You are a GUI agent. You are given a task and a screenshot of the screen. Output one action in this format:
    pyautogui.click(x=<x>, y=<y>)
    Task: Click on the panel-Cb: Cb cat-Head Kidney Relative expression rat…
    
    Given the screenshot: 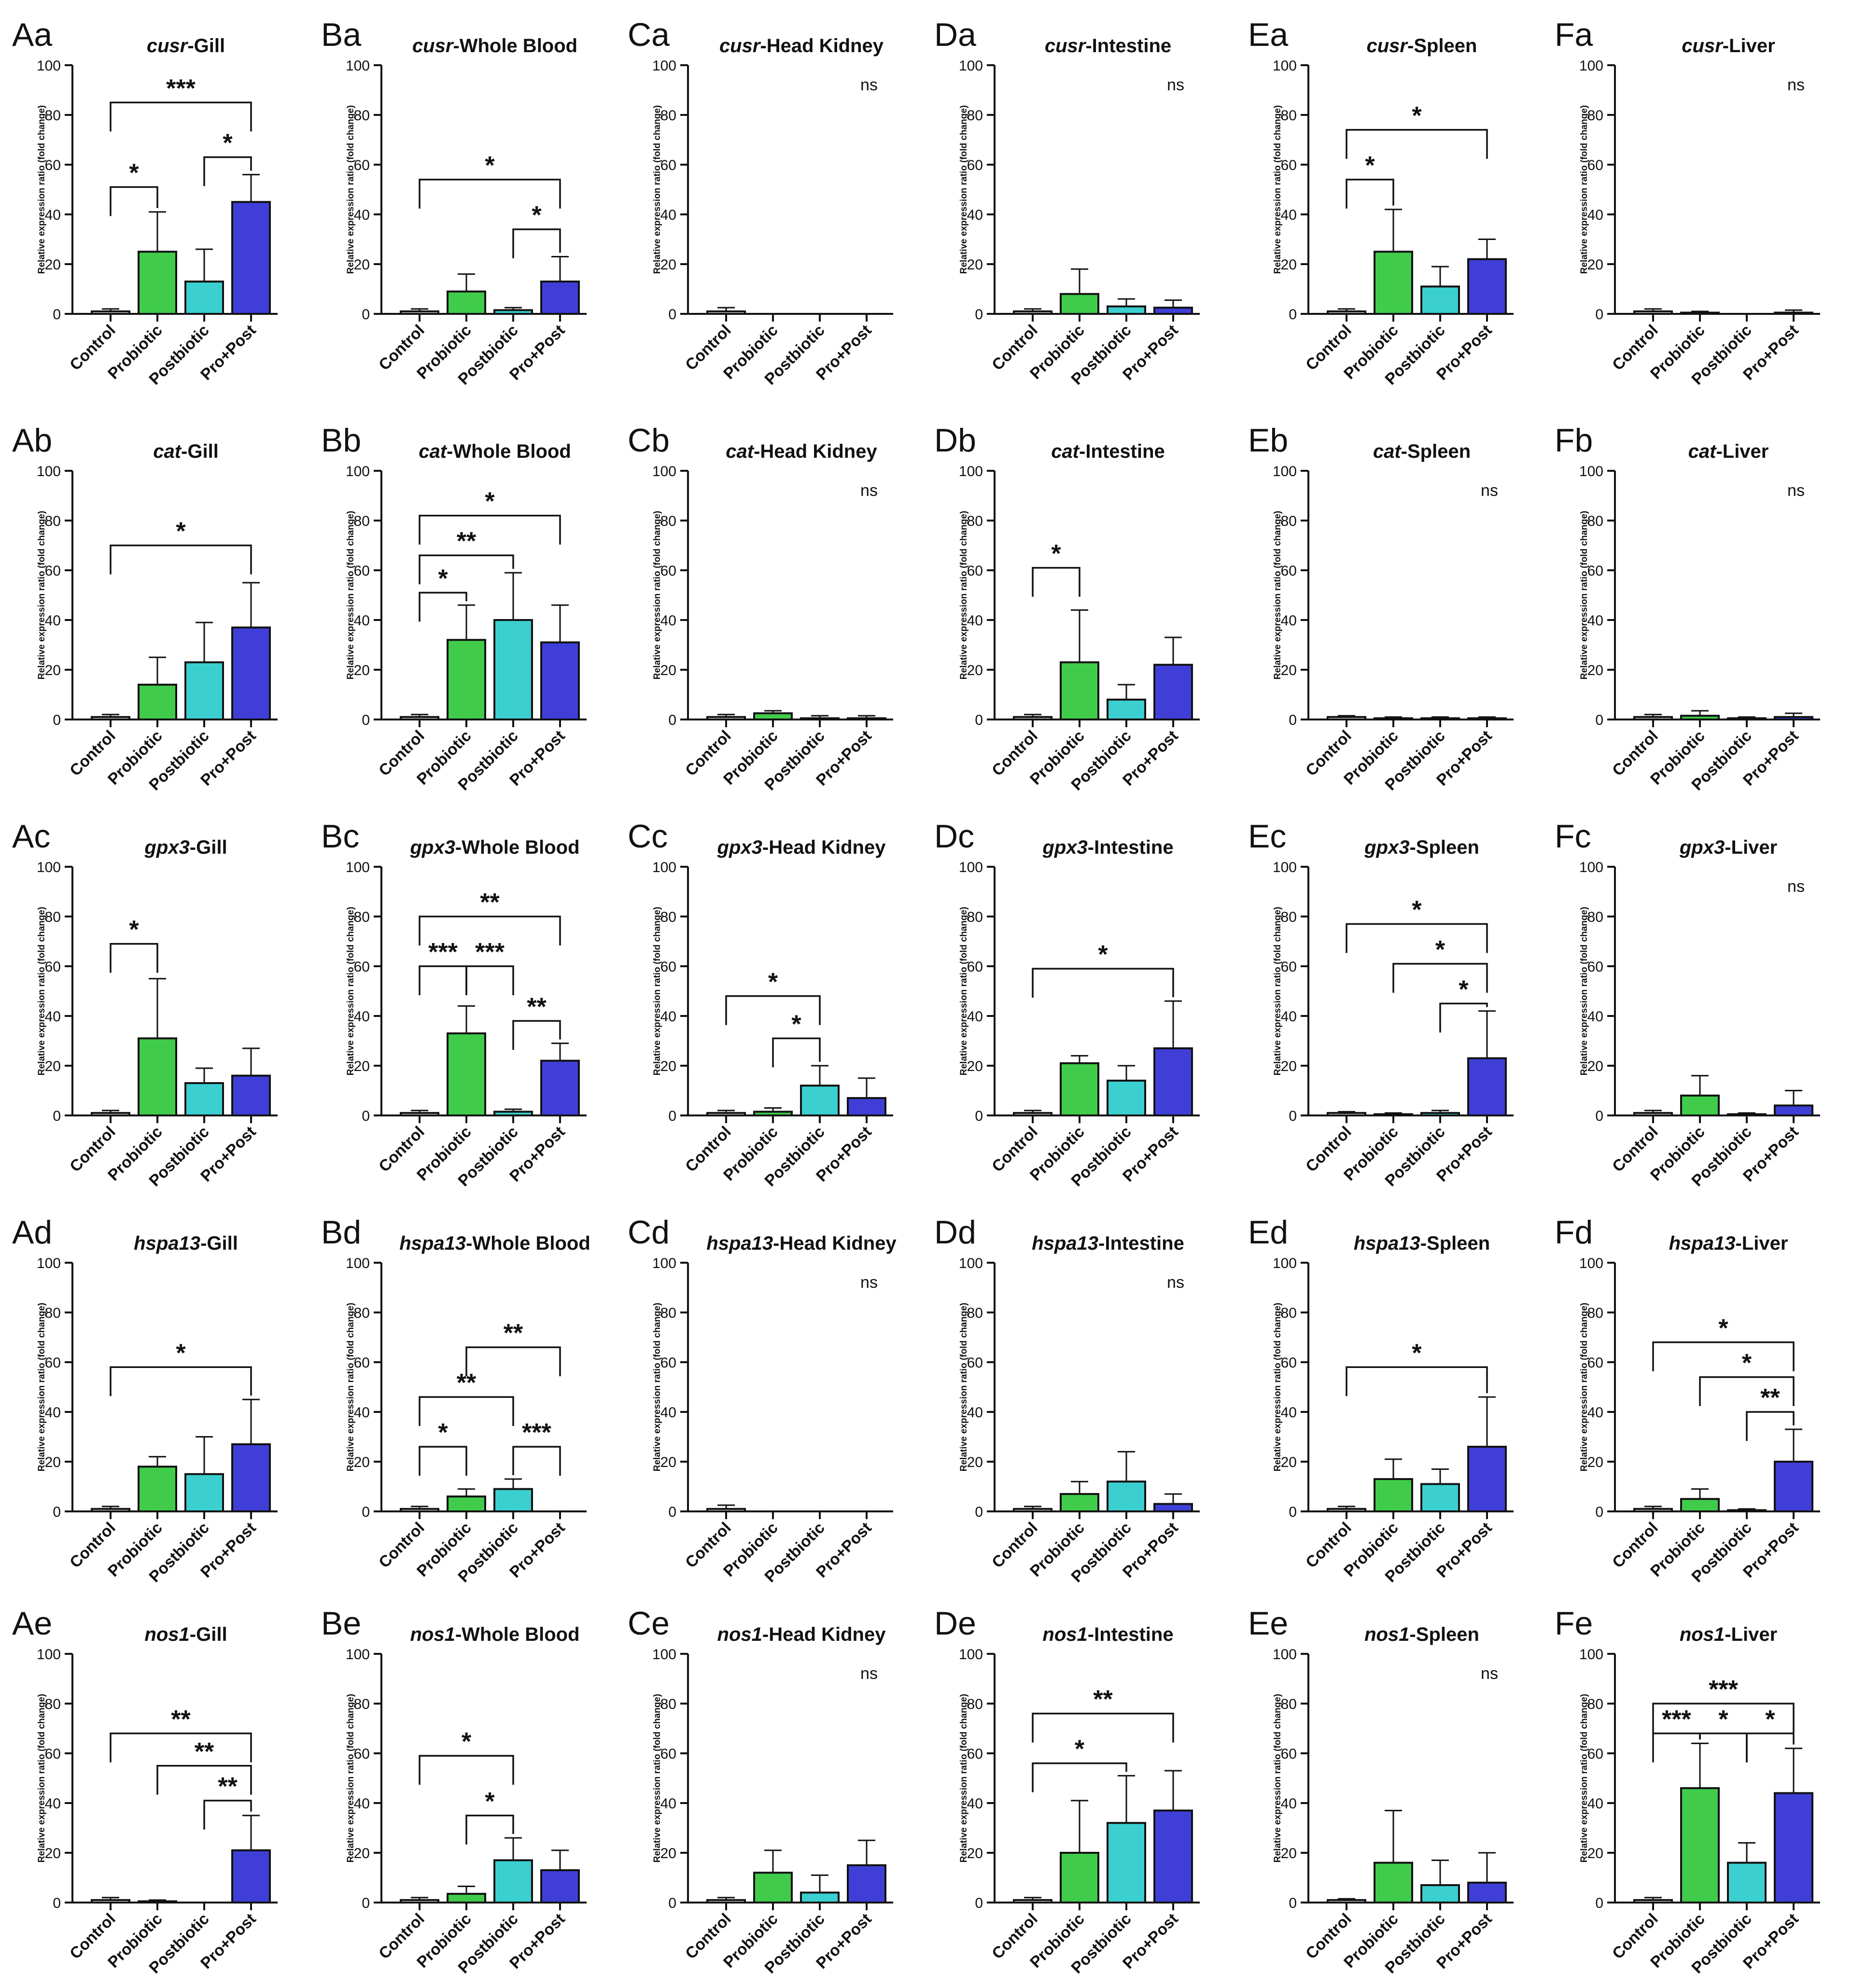 What is the action you would take?
    pyautogui.click(x=761, y=608)
    